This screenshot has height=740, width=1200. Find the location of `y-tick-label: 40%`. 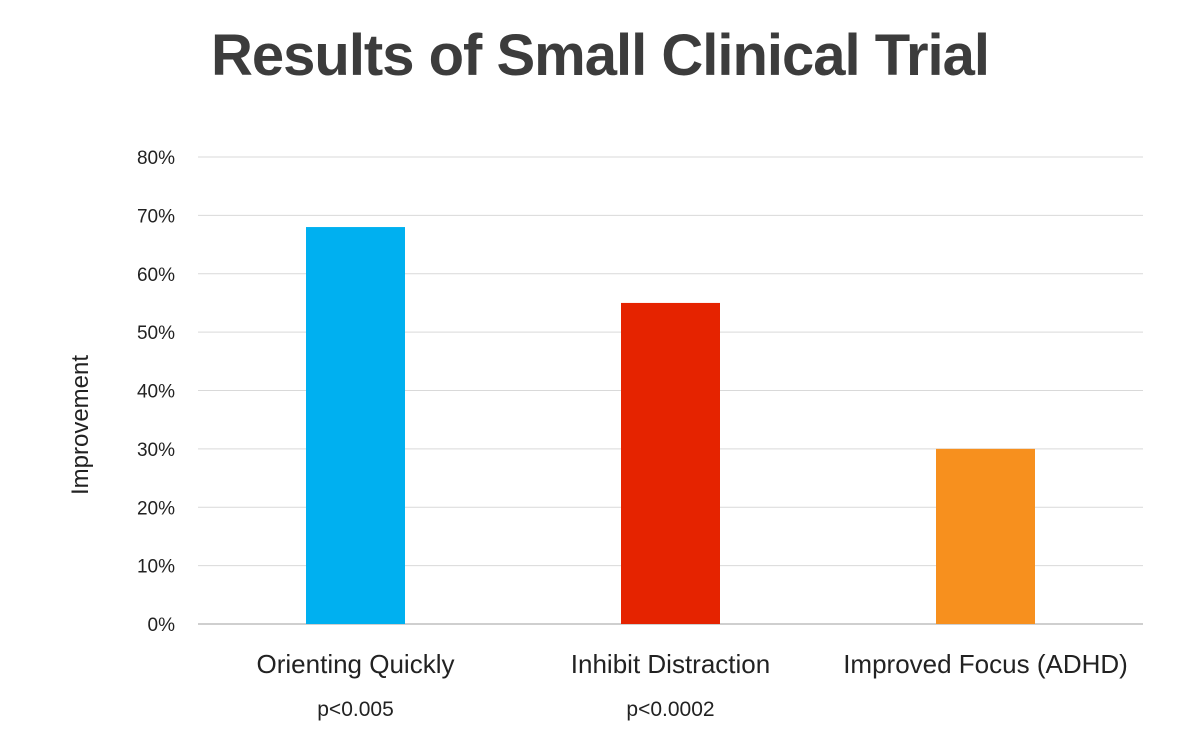

y-tick-label: 40% is located at coordinates (156, 392).